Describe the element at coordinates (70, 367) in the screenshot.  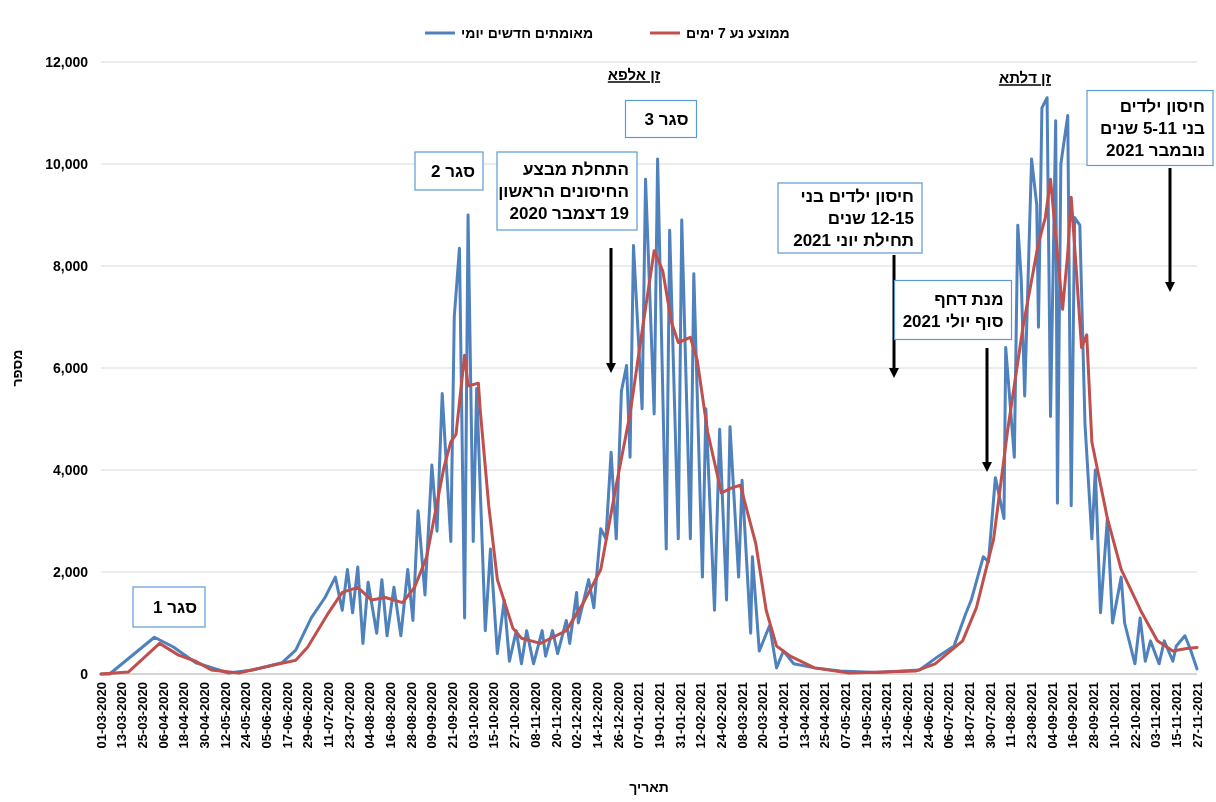
I see `y-tick-label: 6,000` at that location.